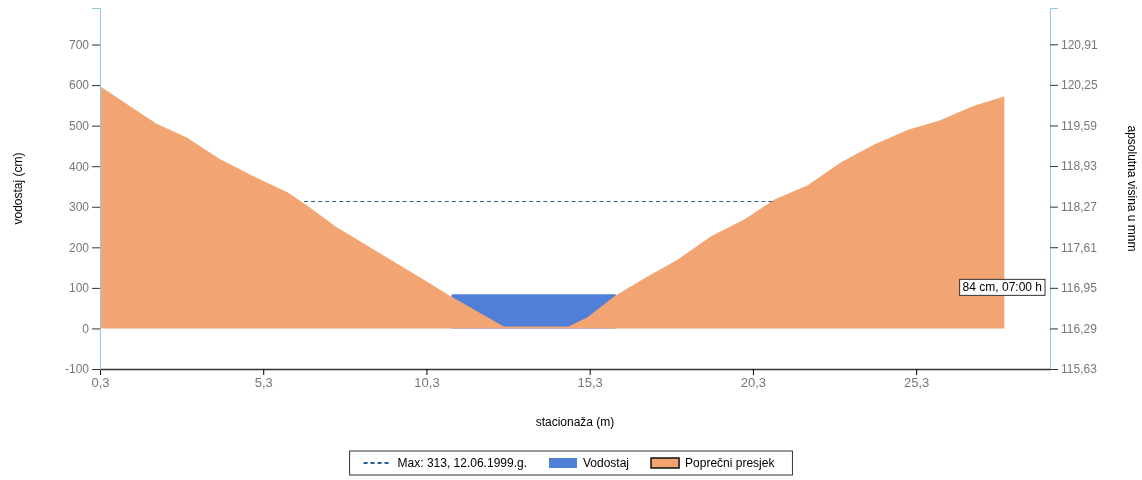  What do you see at coordinates (1080, 44) in the screenshot?
I see `y2-tick-label: 120,91` at bounding box center [1080, 44].